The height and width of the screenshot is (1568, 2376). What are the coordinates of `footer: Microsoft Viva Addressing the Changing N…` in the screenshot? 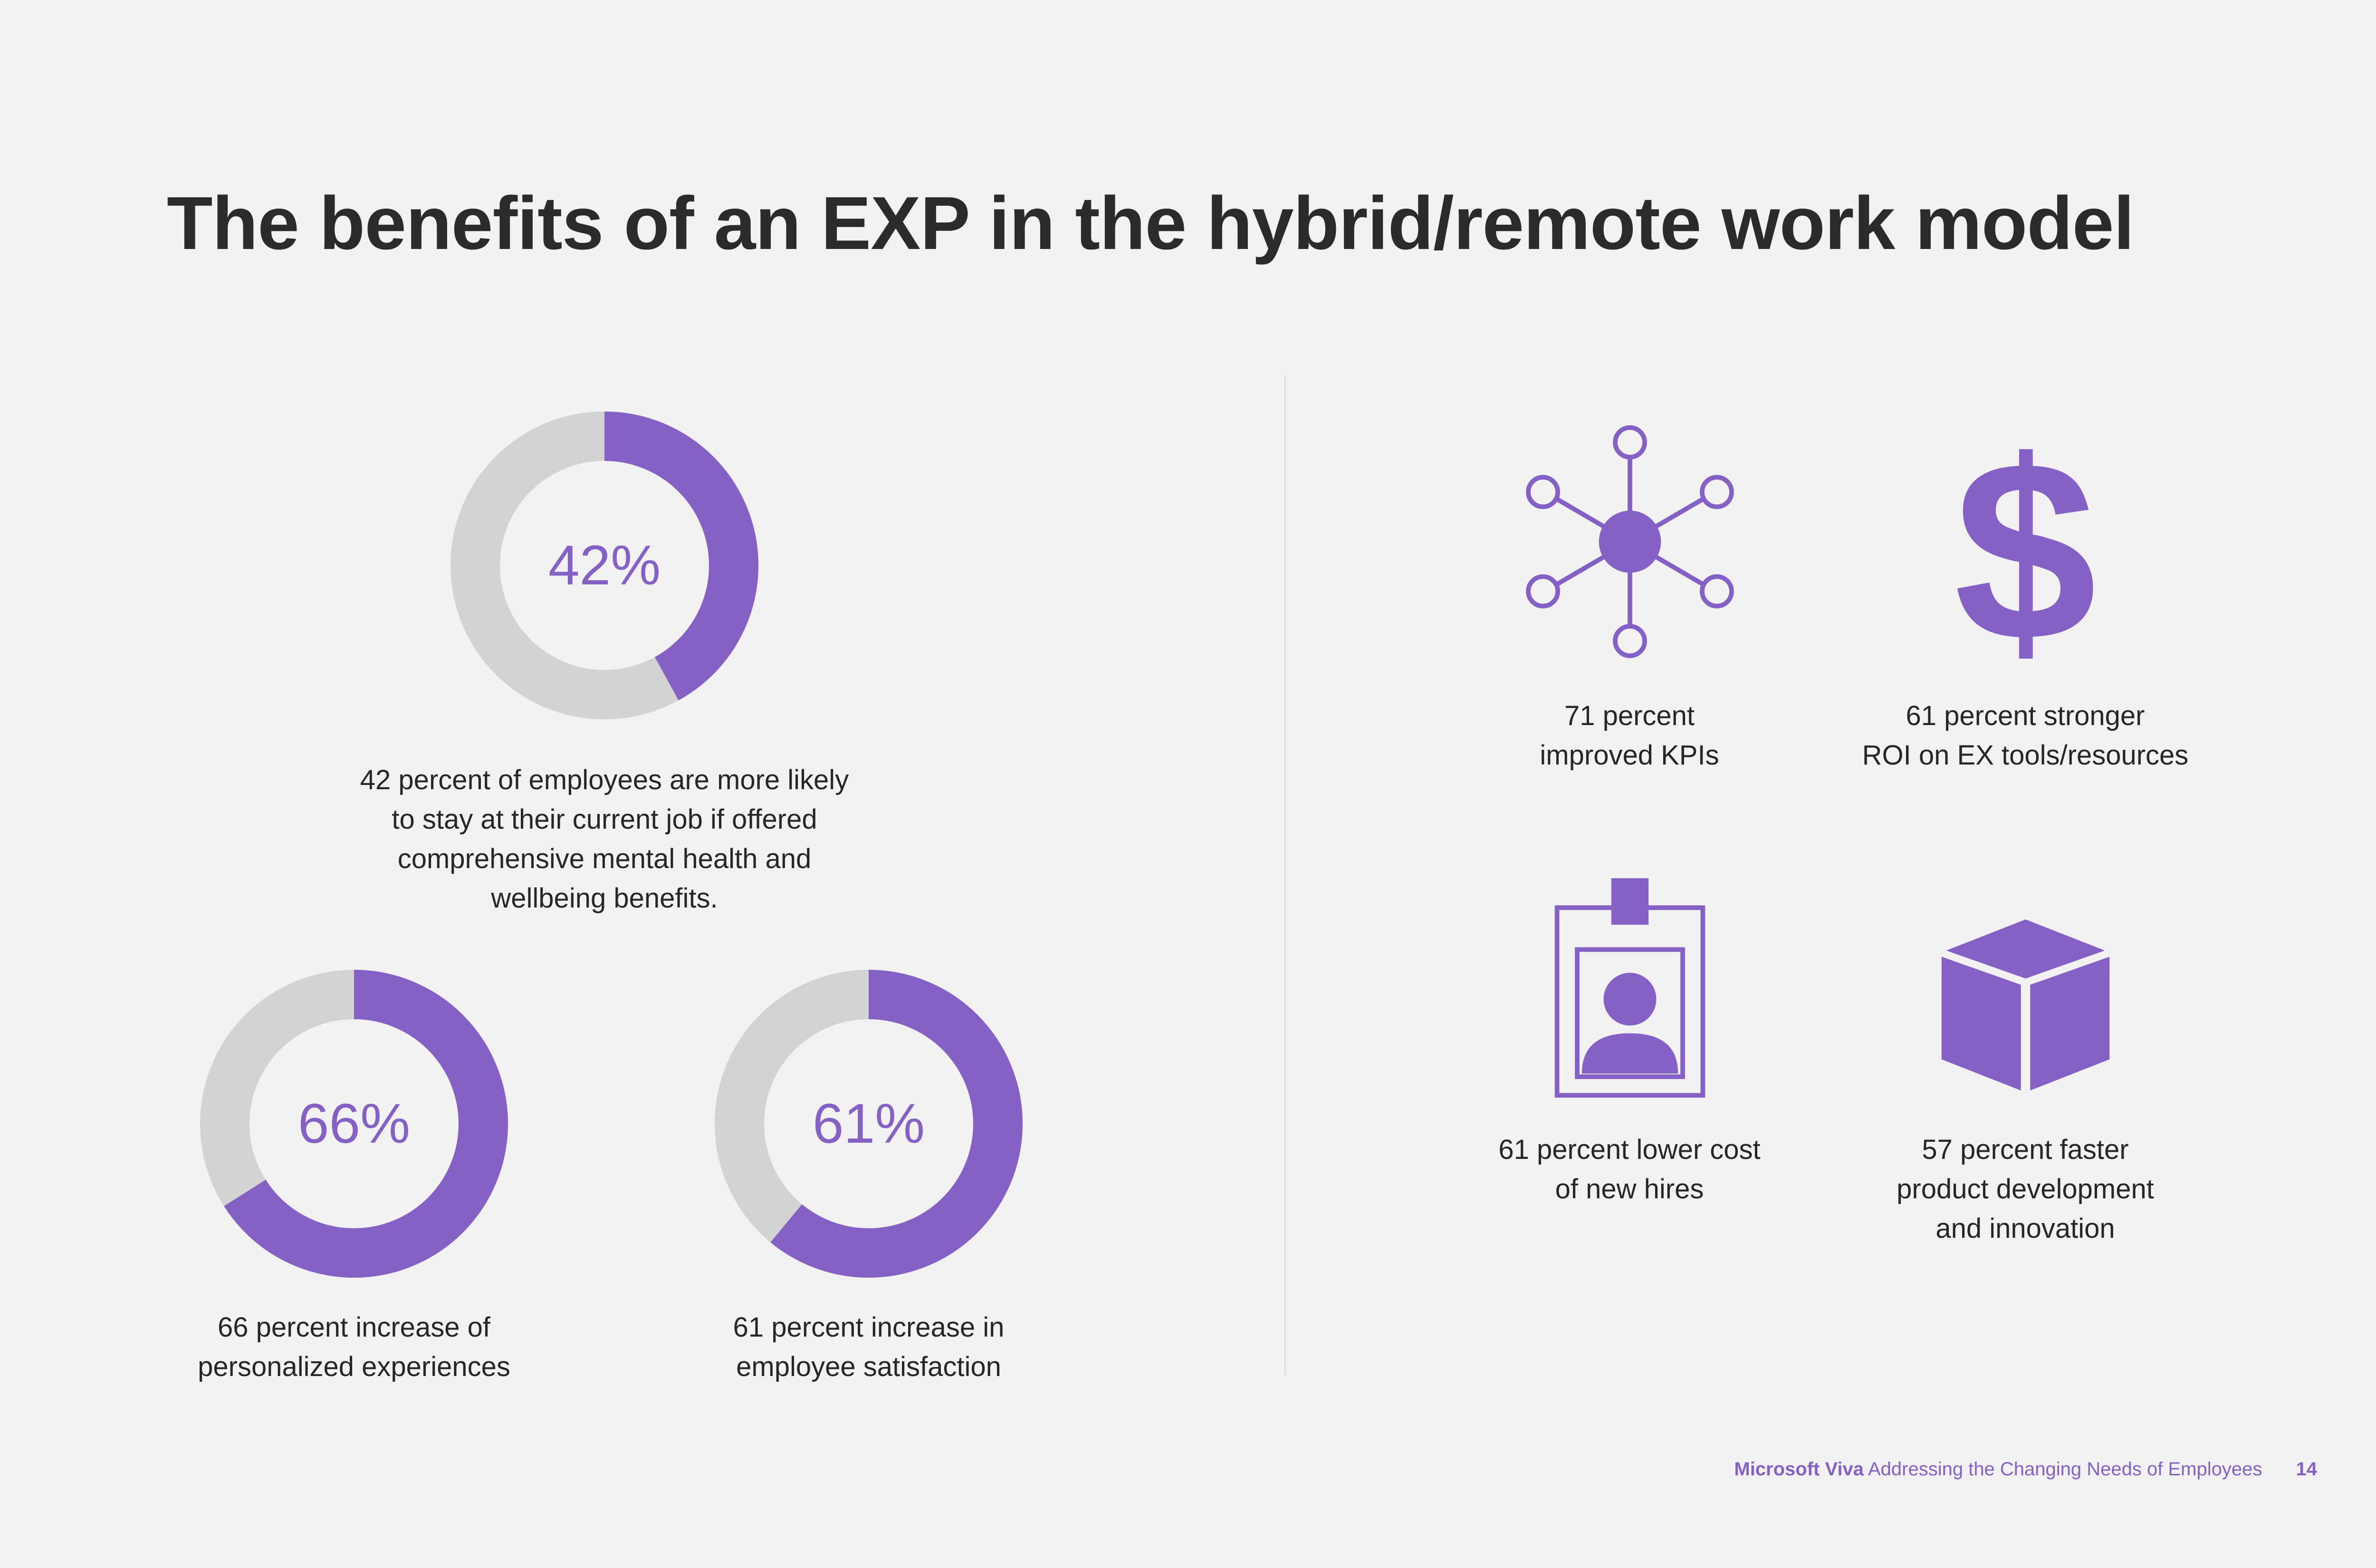 It's located at (2025, 1469).